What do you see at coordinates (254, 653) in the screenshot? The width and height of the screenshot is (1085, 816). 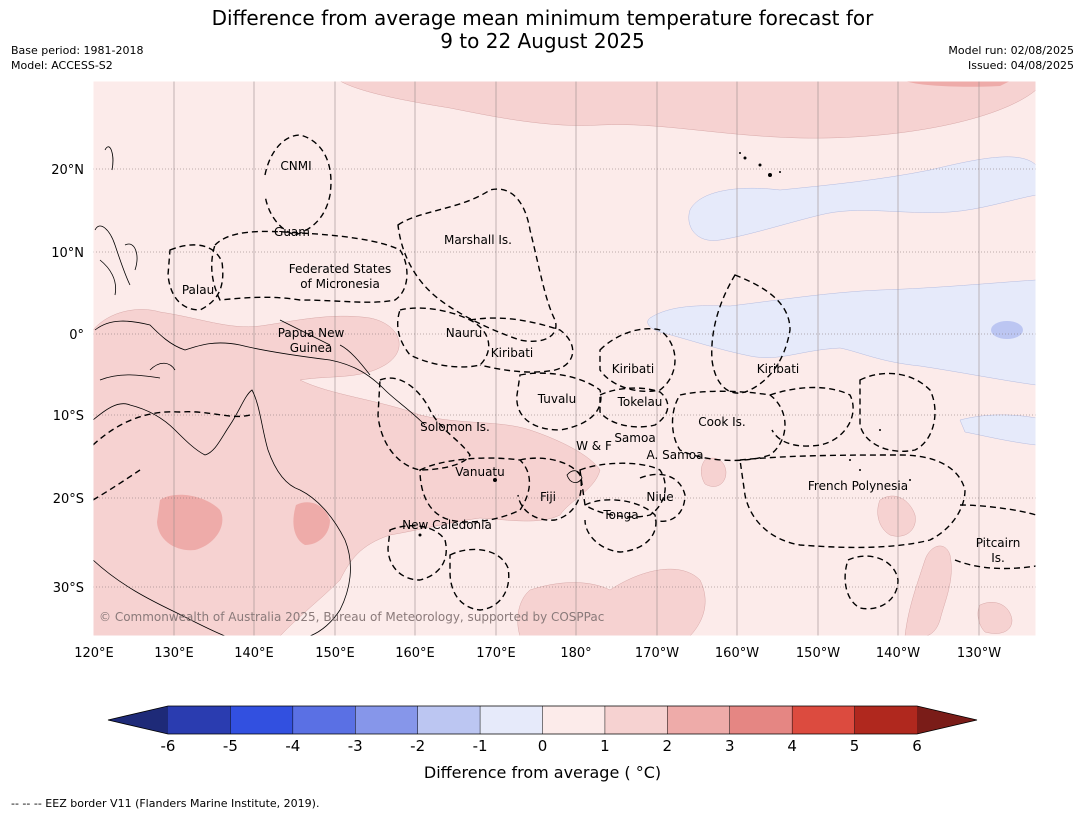 I see `lon-label: 140°E` at bounding box center [254, 653].